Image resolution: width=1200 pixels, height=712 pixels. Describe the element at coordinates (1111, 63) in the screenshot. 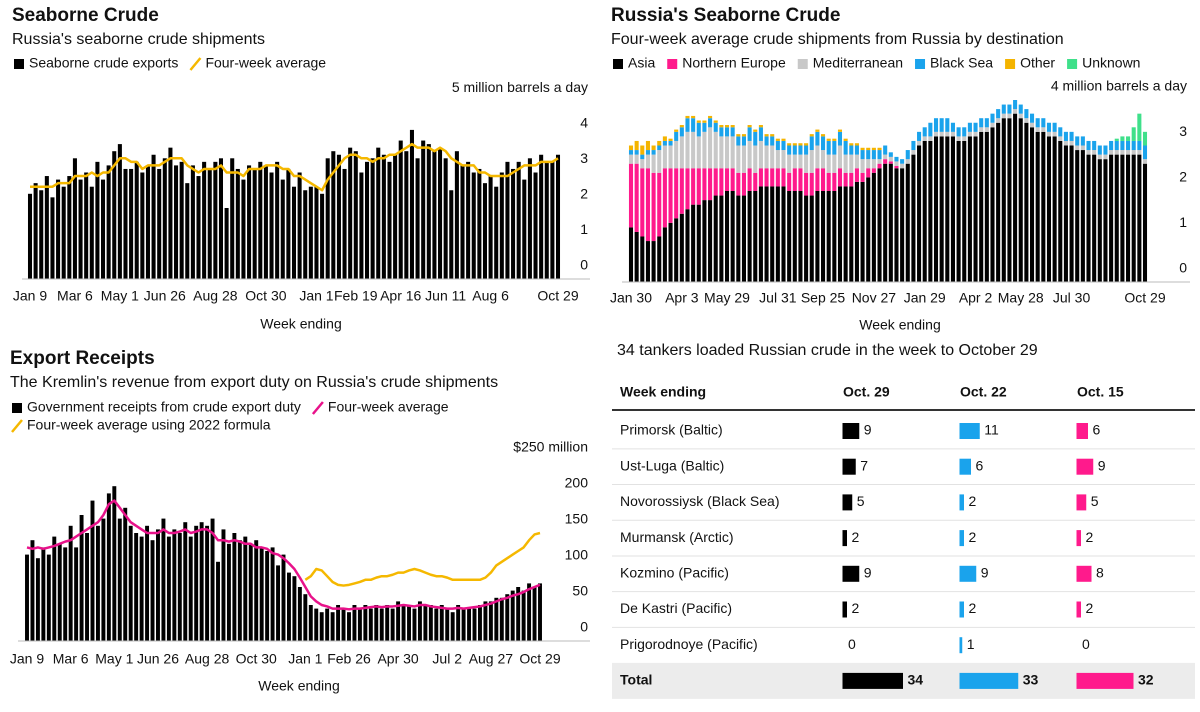

I see `legend-label: Unknown` at that location.